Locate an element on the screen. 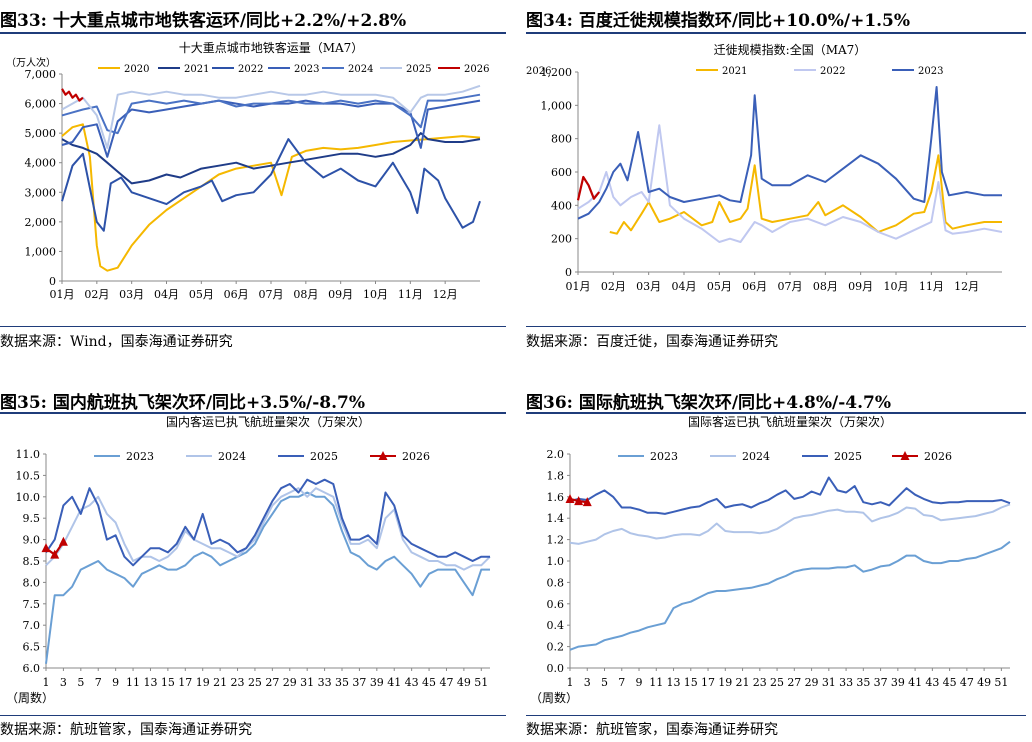 The width and height of the screenshot is (1032, 742). x-tick-label: 11 is located at coordinates (656, 682).